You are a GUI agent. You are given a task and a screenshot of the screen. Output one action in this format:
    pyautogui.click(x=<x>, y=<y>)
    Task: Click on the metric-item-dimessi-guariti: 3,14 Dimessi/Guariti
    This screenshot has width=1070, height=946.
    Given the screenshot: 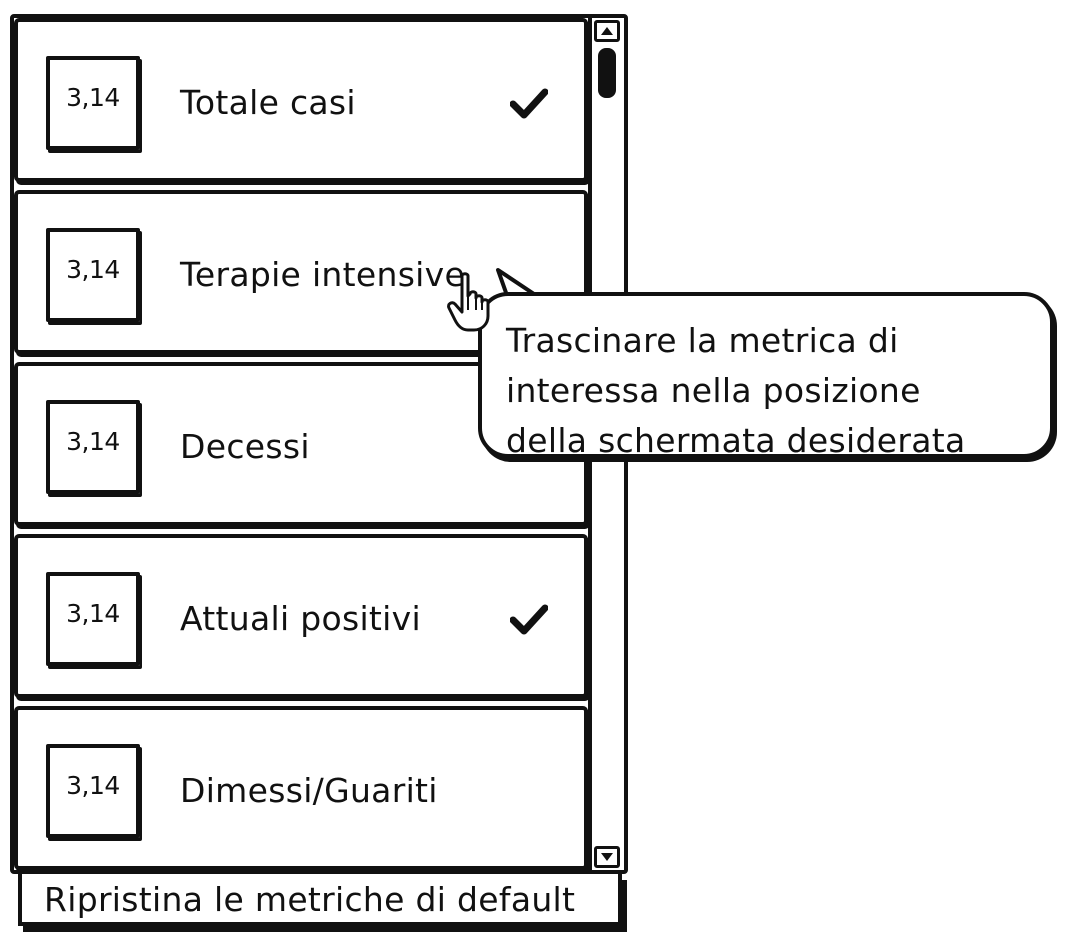 What is the action you would take?
    pyautogui.click(x=301, y=788)
    